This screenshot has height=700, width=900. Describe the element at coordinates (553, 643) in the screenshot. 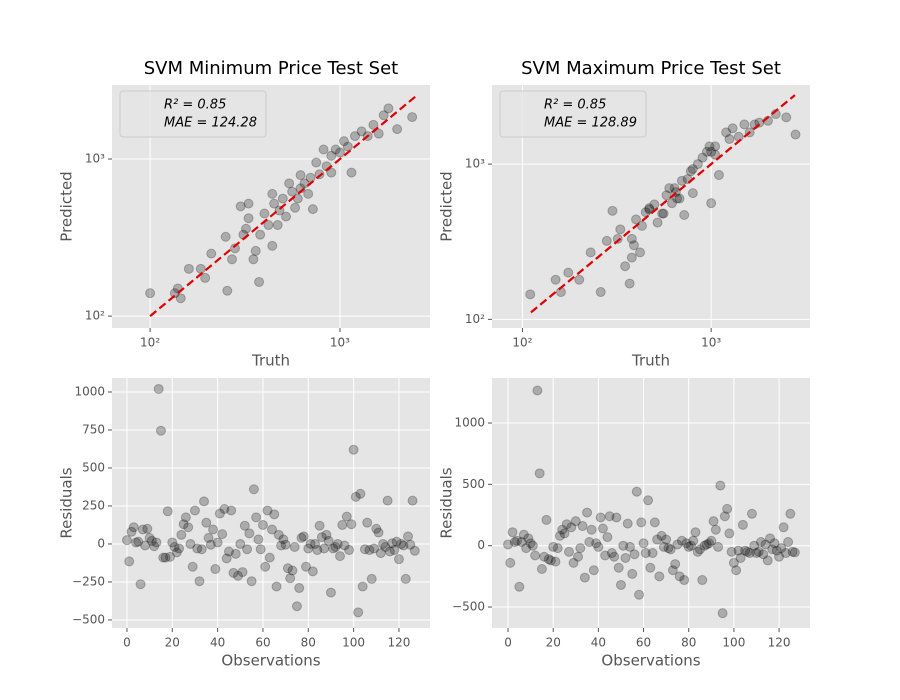

I see `x-tick-label: 20` at that location.